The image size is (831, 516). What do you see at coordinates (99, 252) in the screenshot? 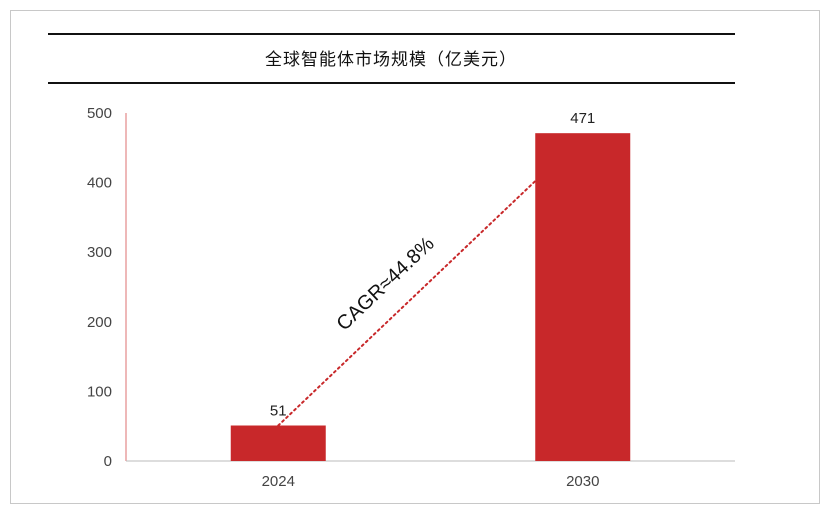
I see `y-tick-label: 300` at bounding box center [99, 252].